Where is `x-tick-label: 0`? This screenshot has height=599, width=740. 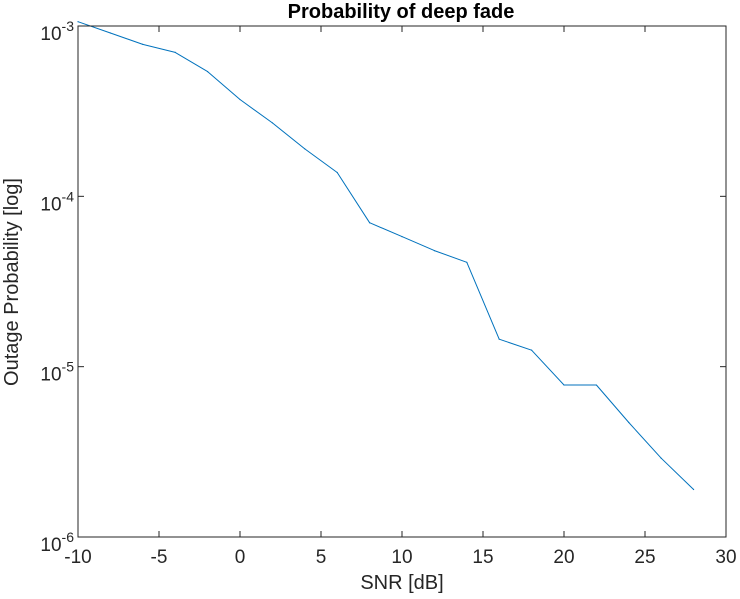
x-tick-label: 0 is located at coordinates (240, 557).